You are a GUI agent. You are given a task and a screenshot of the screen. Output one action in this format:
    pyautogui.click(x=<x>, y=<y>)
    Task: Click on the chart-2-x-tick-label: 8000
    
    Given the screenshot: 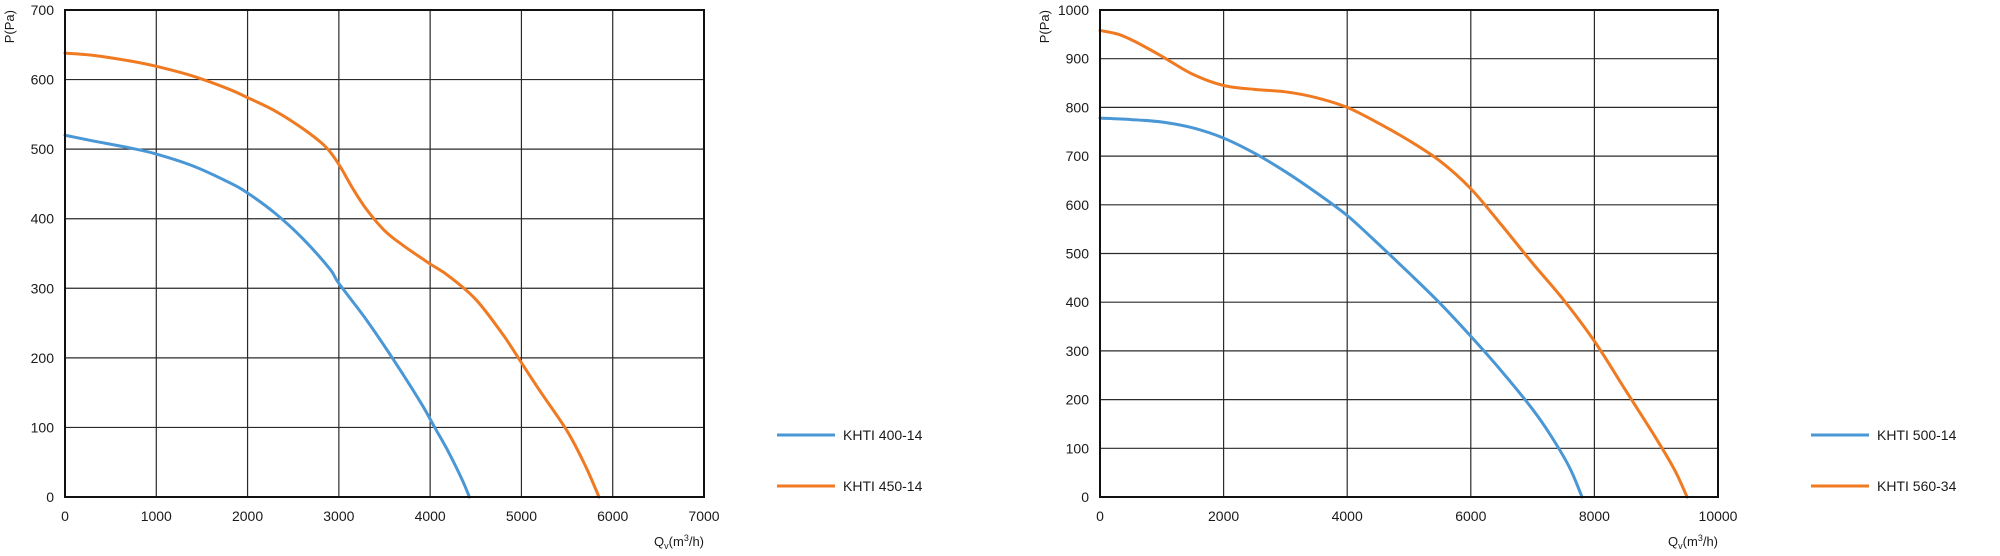 What is the action you would take?
    pyautogui.click(x=1594, y=516)
    